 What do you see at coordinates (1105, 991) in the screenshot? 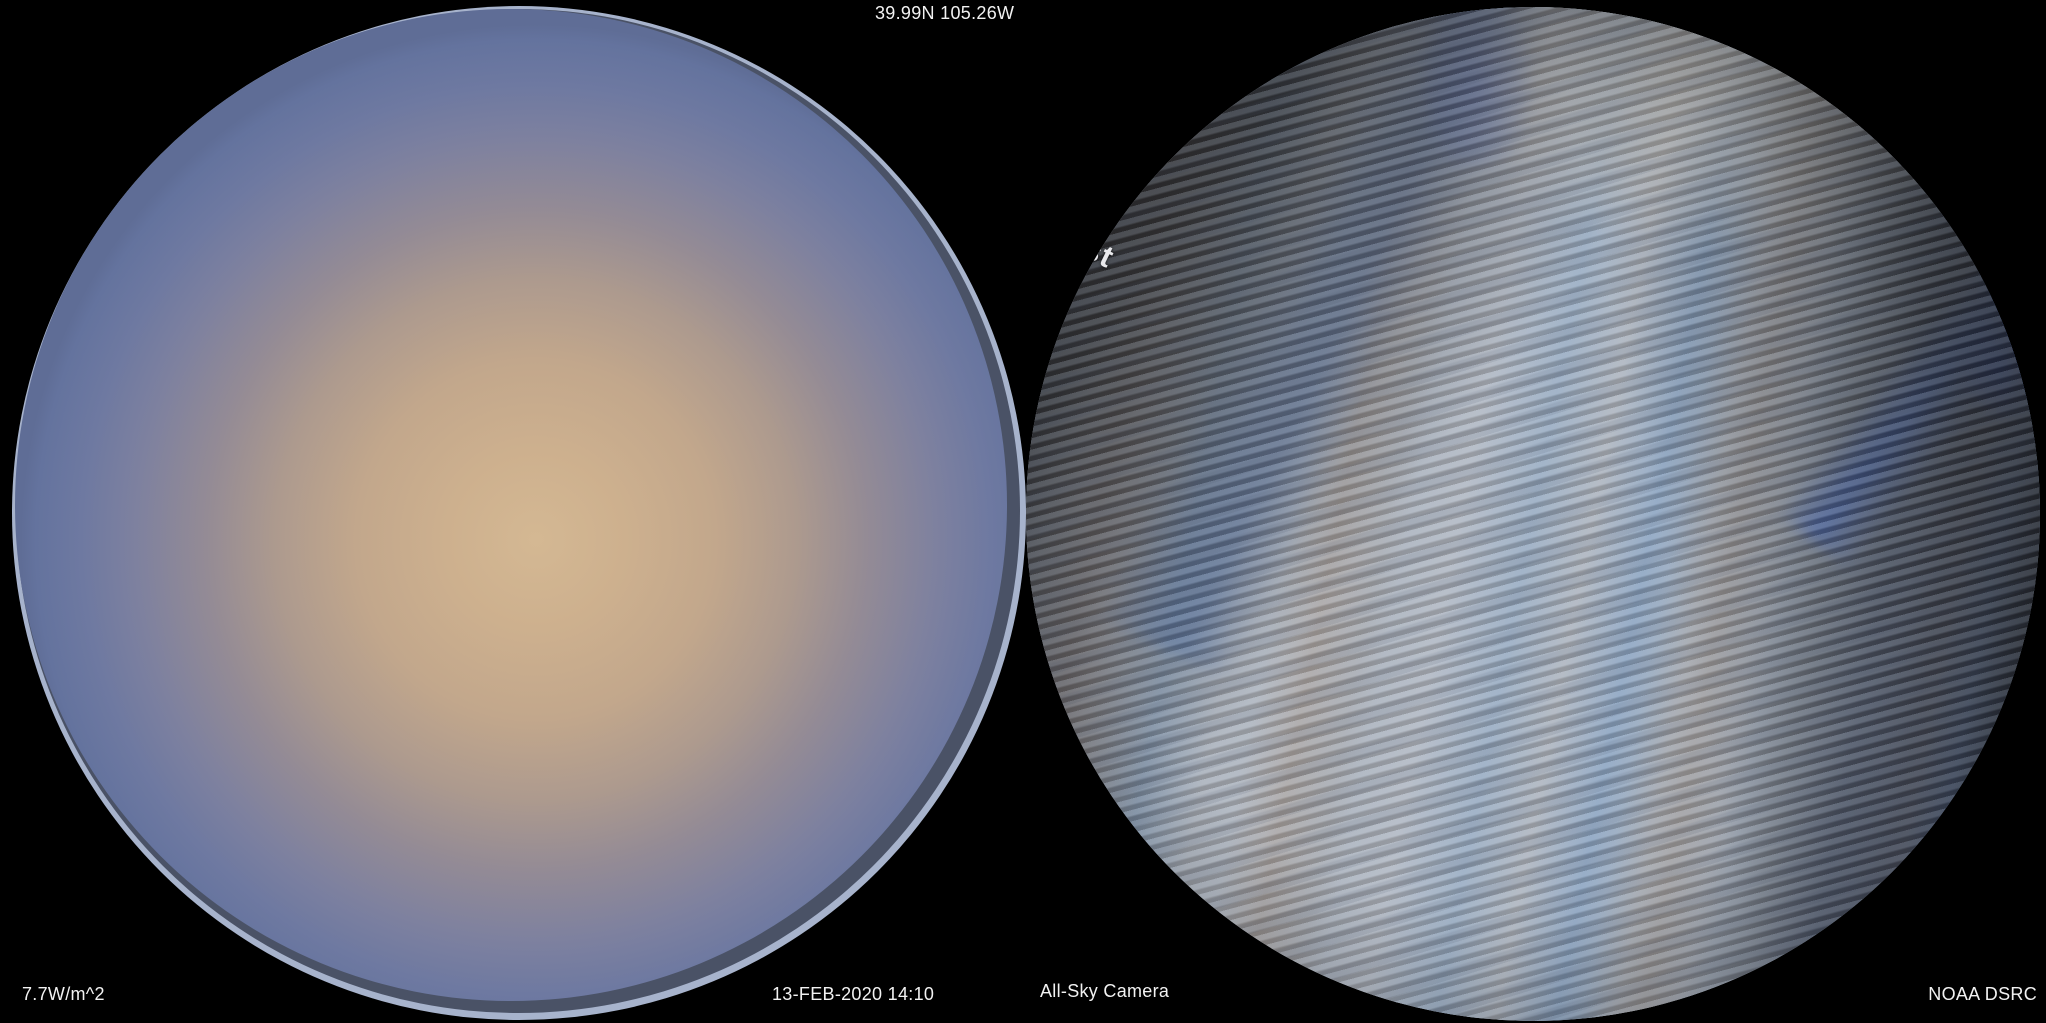
I see `camera-title: All-Sky Camera` at bounding box center [1105, 991].